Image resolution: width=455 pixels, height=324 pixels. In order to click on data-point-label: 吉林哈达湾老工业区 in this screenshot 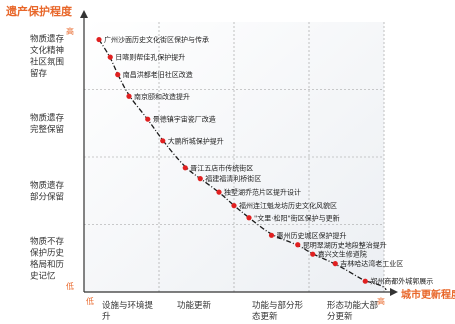, I will do `click(371, 263)`.